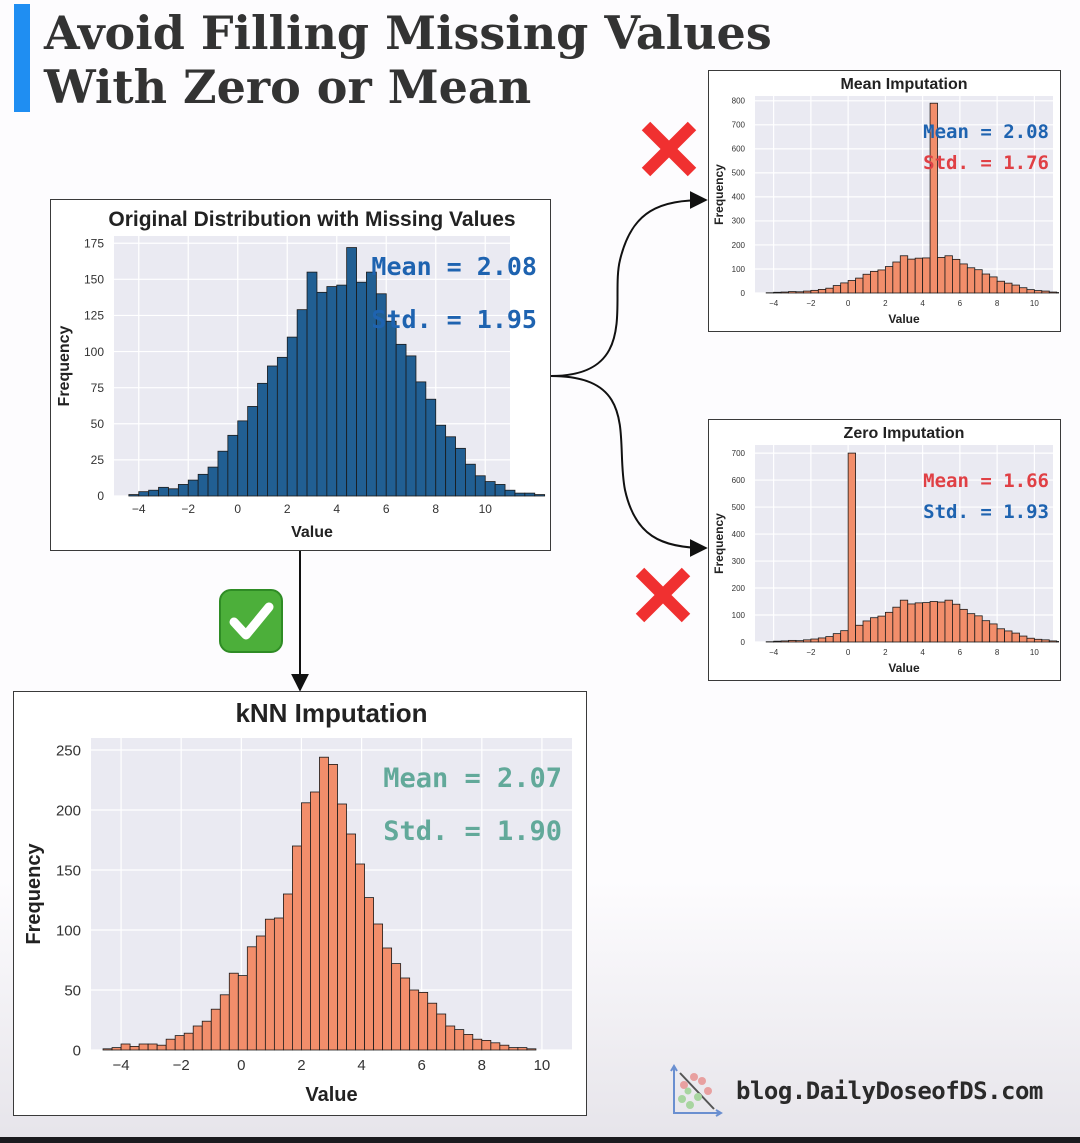 Image resolution: width=1080 pixels, height=1143 pixels. Describe the element at coordinates (94, 352) in the screenshot. I see `y-tick-label: 100` at that location.